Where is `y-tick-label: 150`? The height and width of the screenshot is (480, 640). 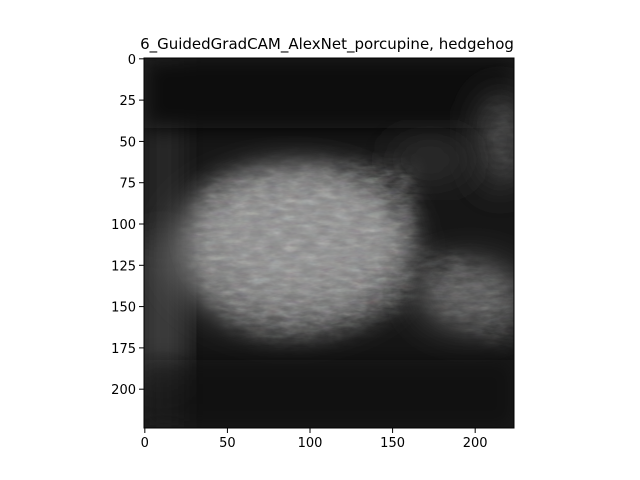 y-tick-label: 150 is located at coordinates (123, 308).